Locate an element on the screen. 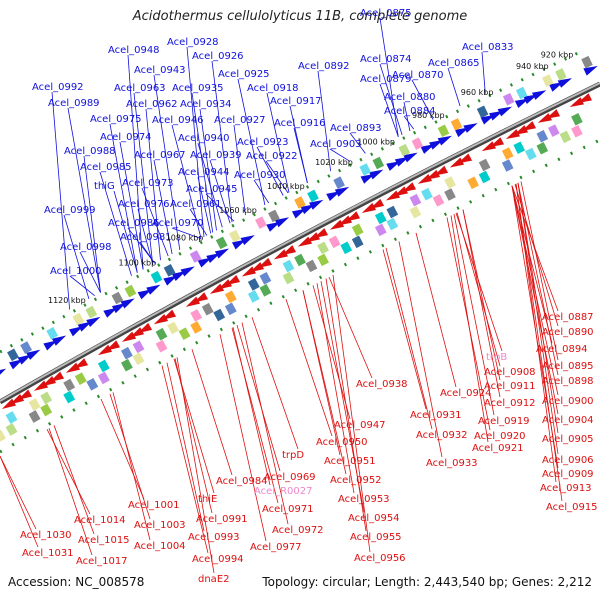 Image resolution: width=600 pixels, height=600 pixels. gene-label: Acel_0953 is located at coordinates (364, 499).